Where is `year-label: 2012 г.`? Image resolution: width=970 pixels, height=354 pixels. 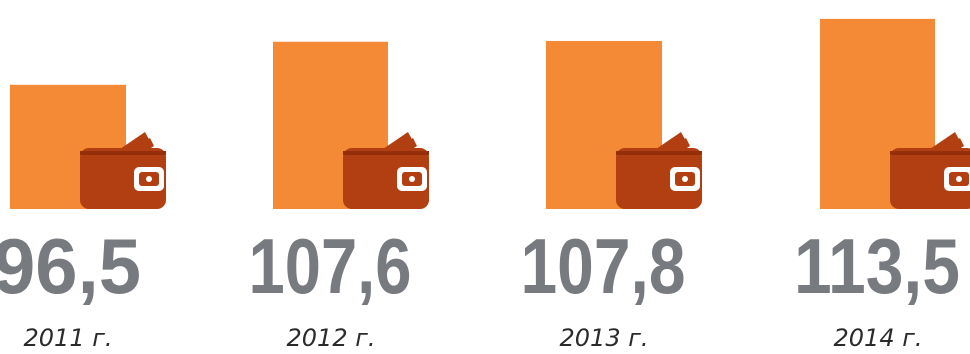
year-label: 2012 г. is located at coordinates (331, 338).